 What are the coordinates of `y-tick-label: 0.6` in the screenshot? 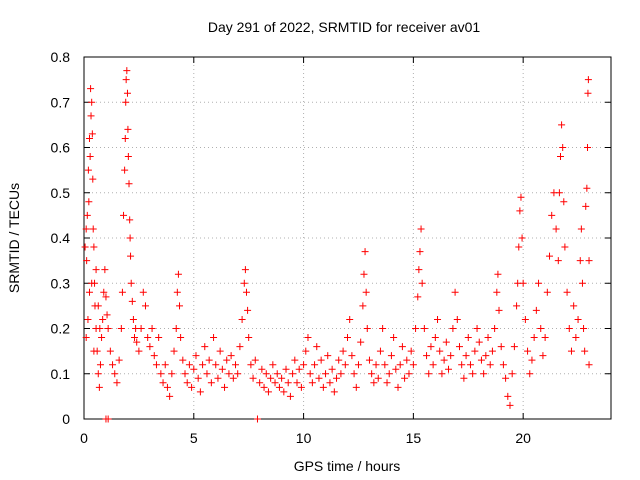 It's located at (61, 148).